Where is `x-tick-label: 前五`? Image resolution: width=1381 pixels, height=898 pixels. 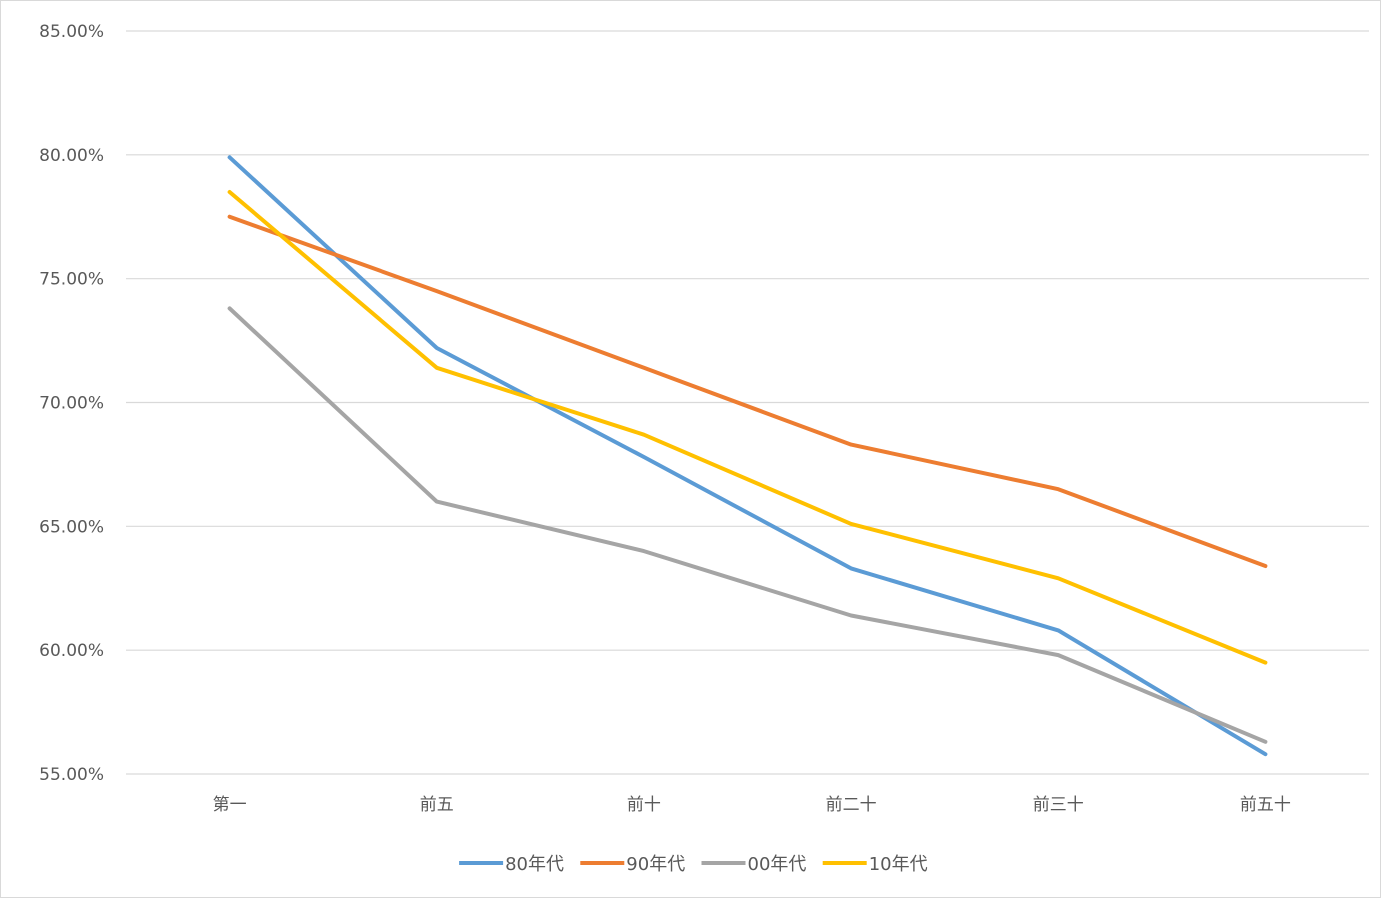
x-tick-label: 前五 is located at coordinates (437, 805).